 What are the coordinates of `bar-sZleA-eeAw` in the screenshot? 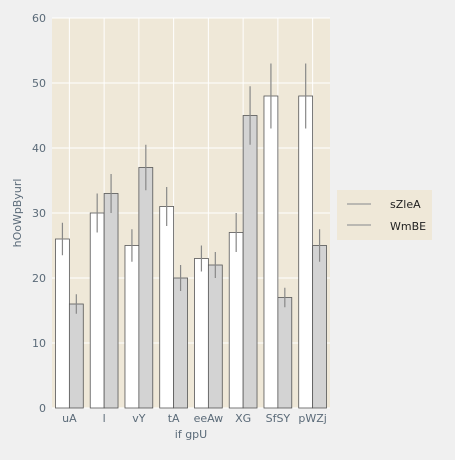 It's located at (201, 333).